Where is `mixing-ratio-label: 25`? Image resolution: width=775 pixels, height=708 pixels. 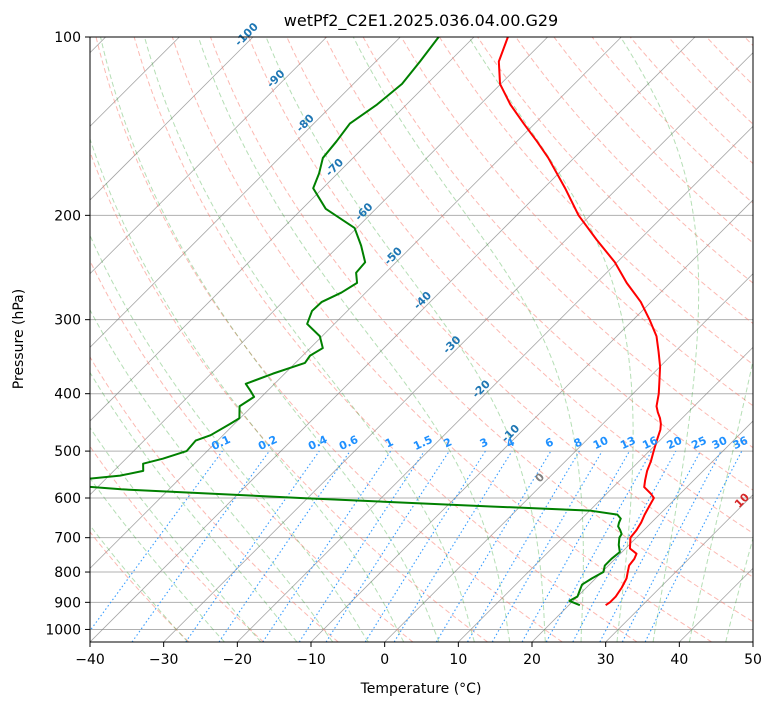
mixing-ratio-label: 25 is located at coordinates (698, 443).